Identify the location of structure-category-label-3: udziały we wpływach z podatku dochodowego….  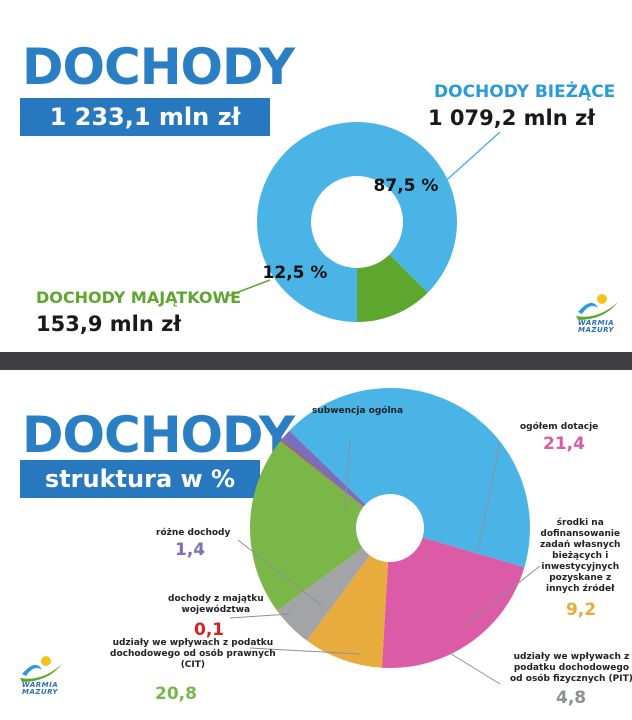
(571, 668).